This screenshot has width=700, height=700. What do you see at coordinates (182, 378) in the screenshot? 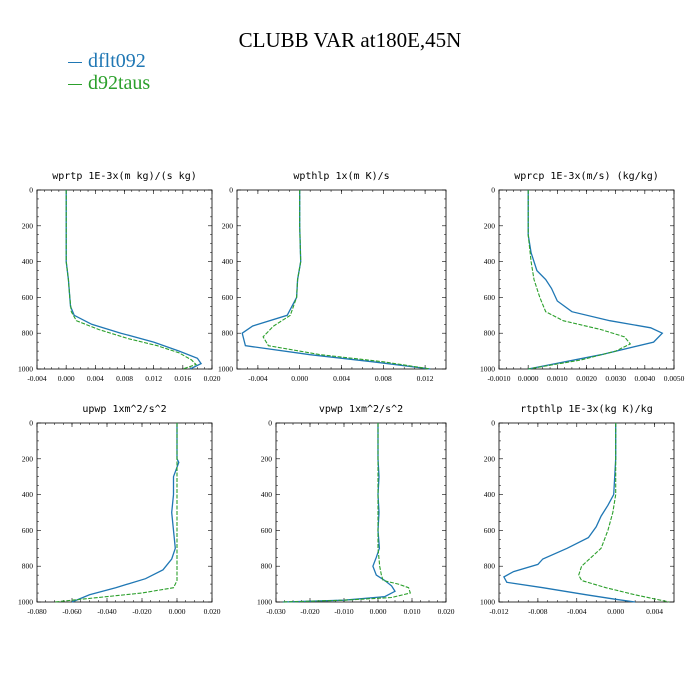
I see `x-tick-label: 0.016` at bounding box center [182, 378].